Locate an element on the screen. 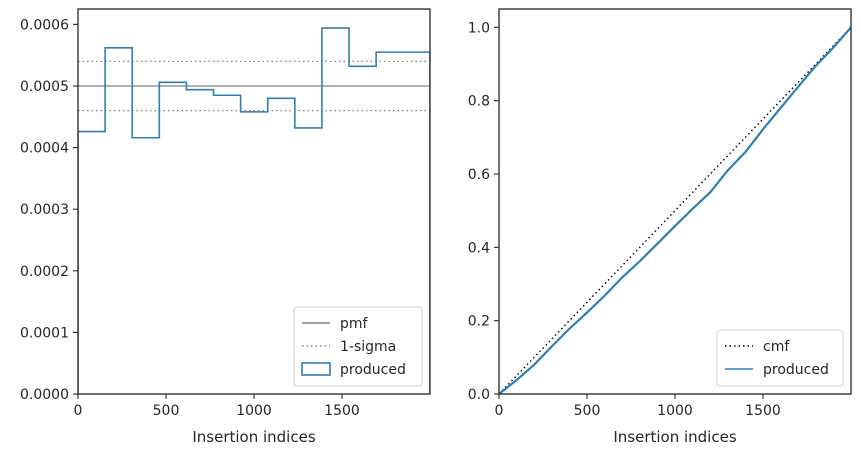 The height and width of the screenshot is (453, 861). legend: pmf 1-sigma produced is located at coordinates (358, 346).